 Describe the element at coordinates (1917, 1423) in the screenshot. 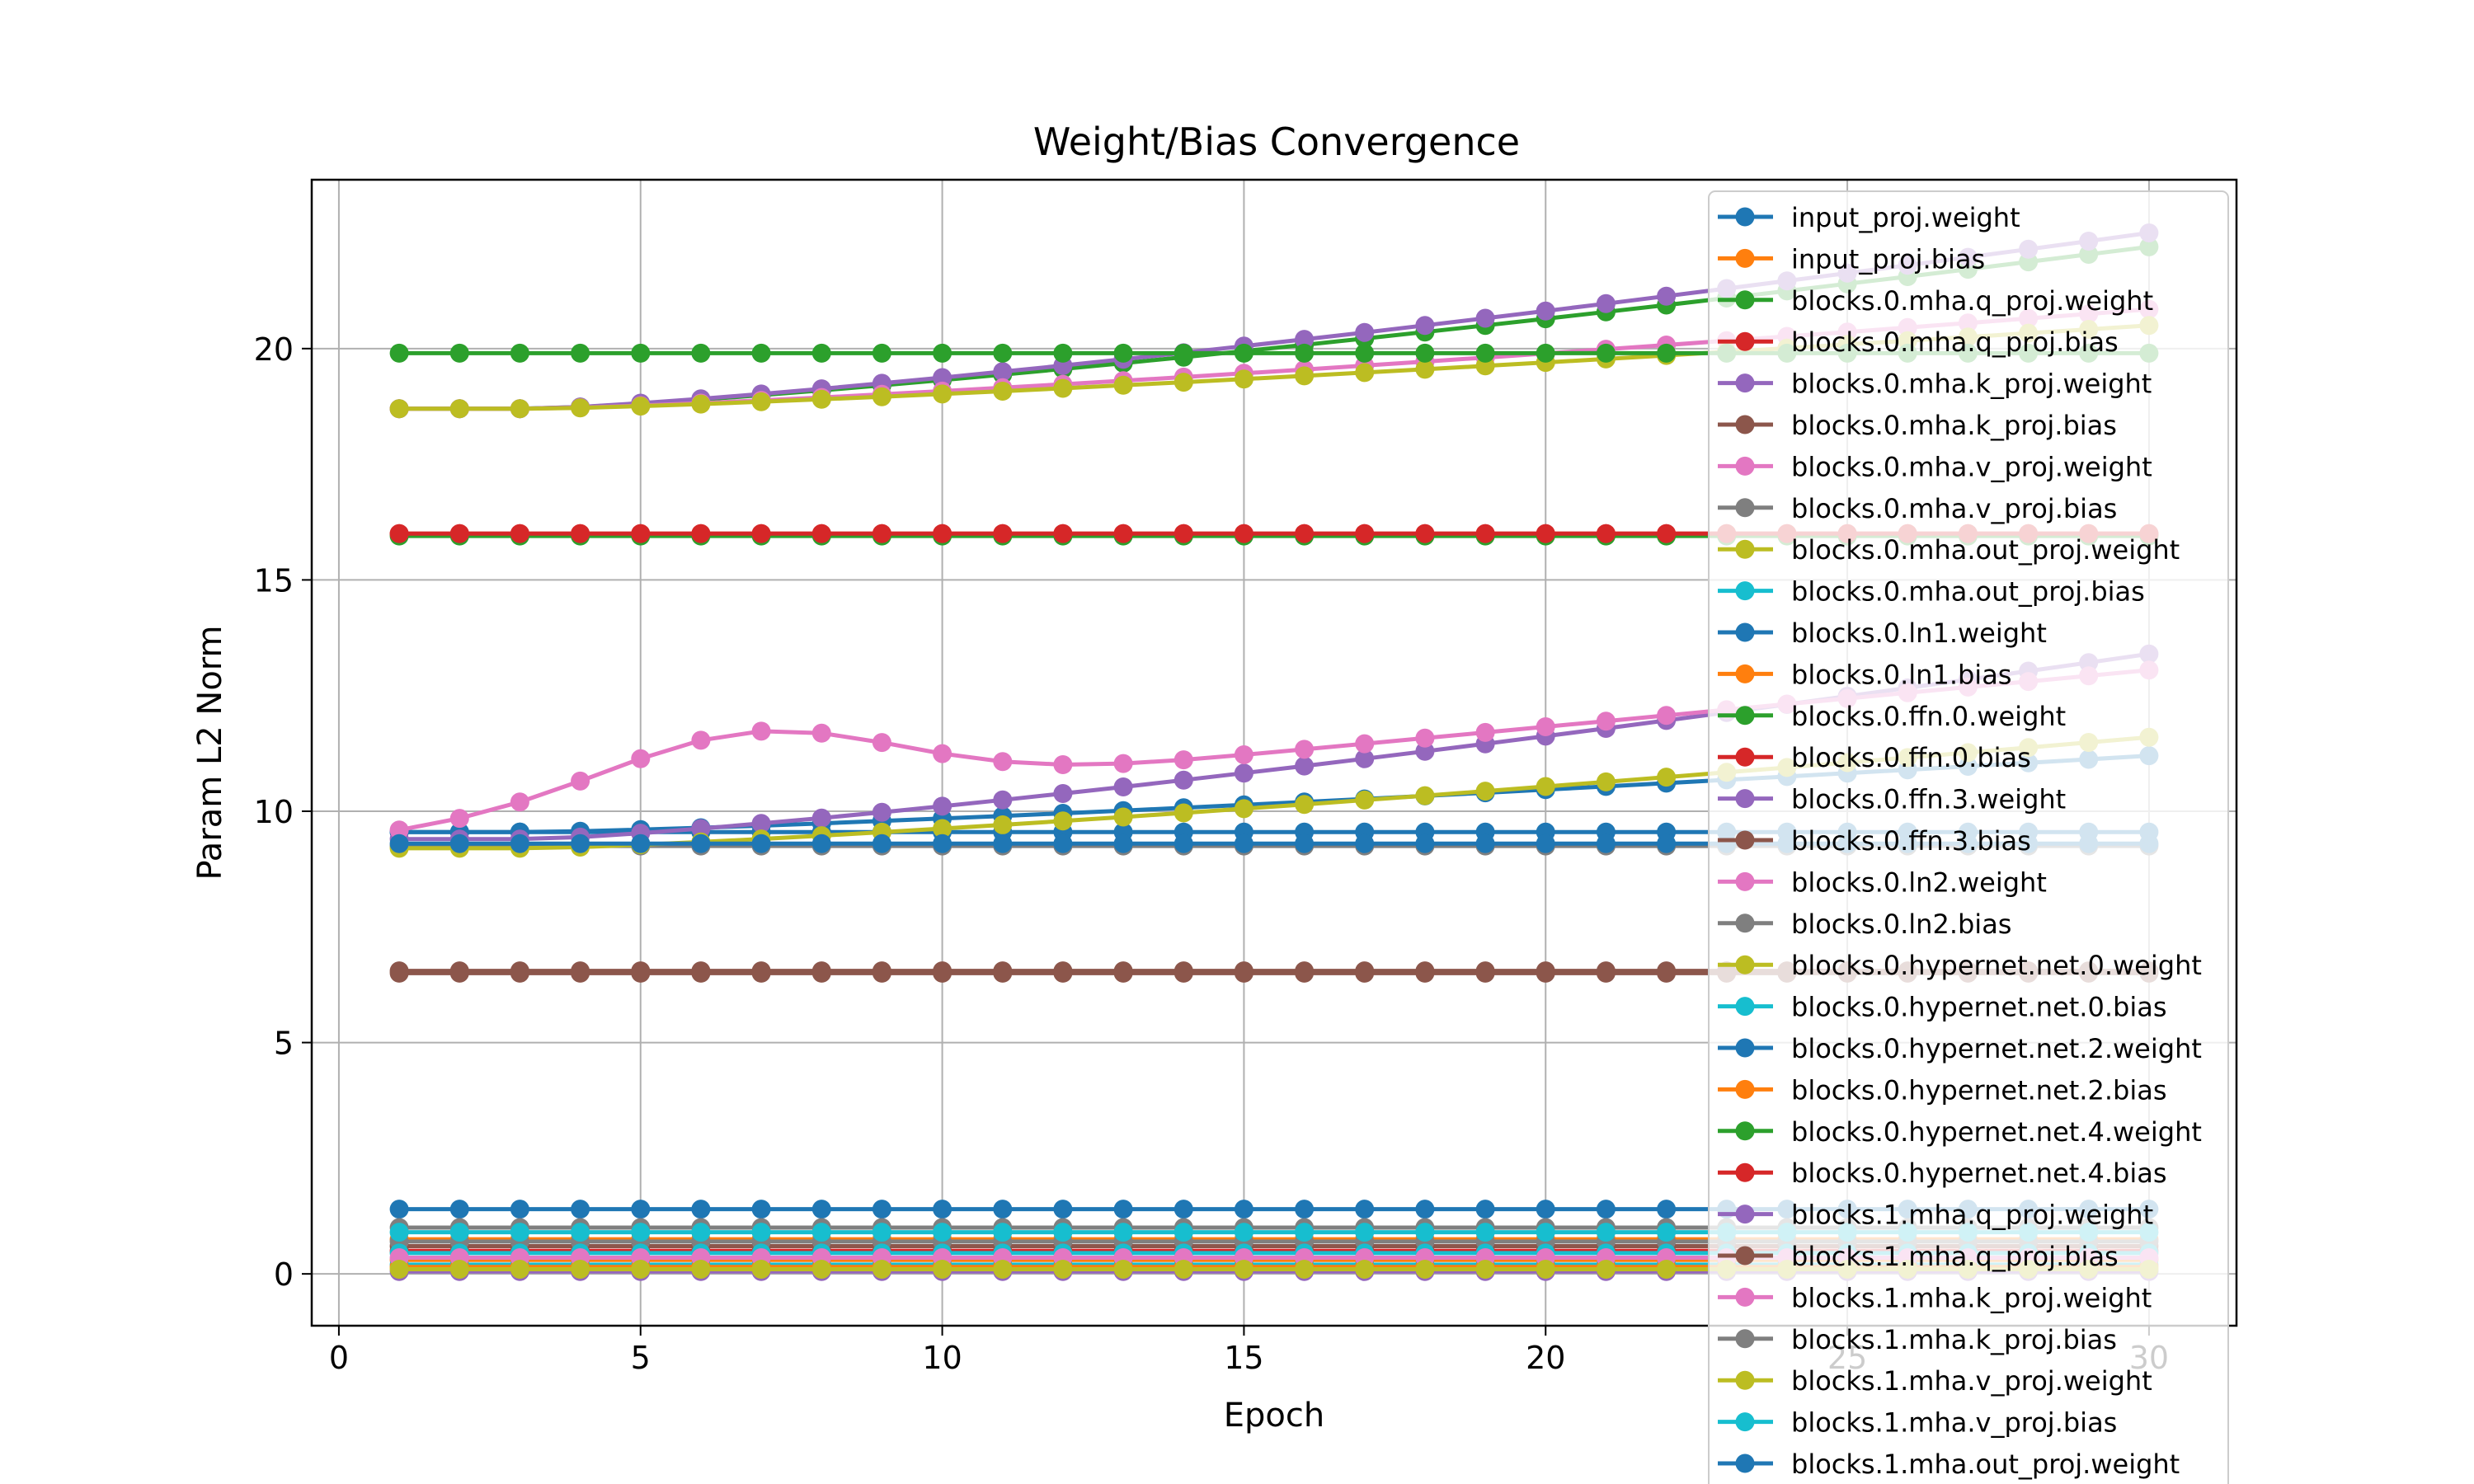

I see `legend-item: blocks.1.mha.v_proj.bias` at that location.